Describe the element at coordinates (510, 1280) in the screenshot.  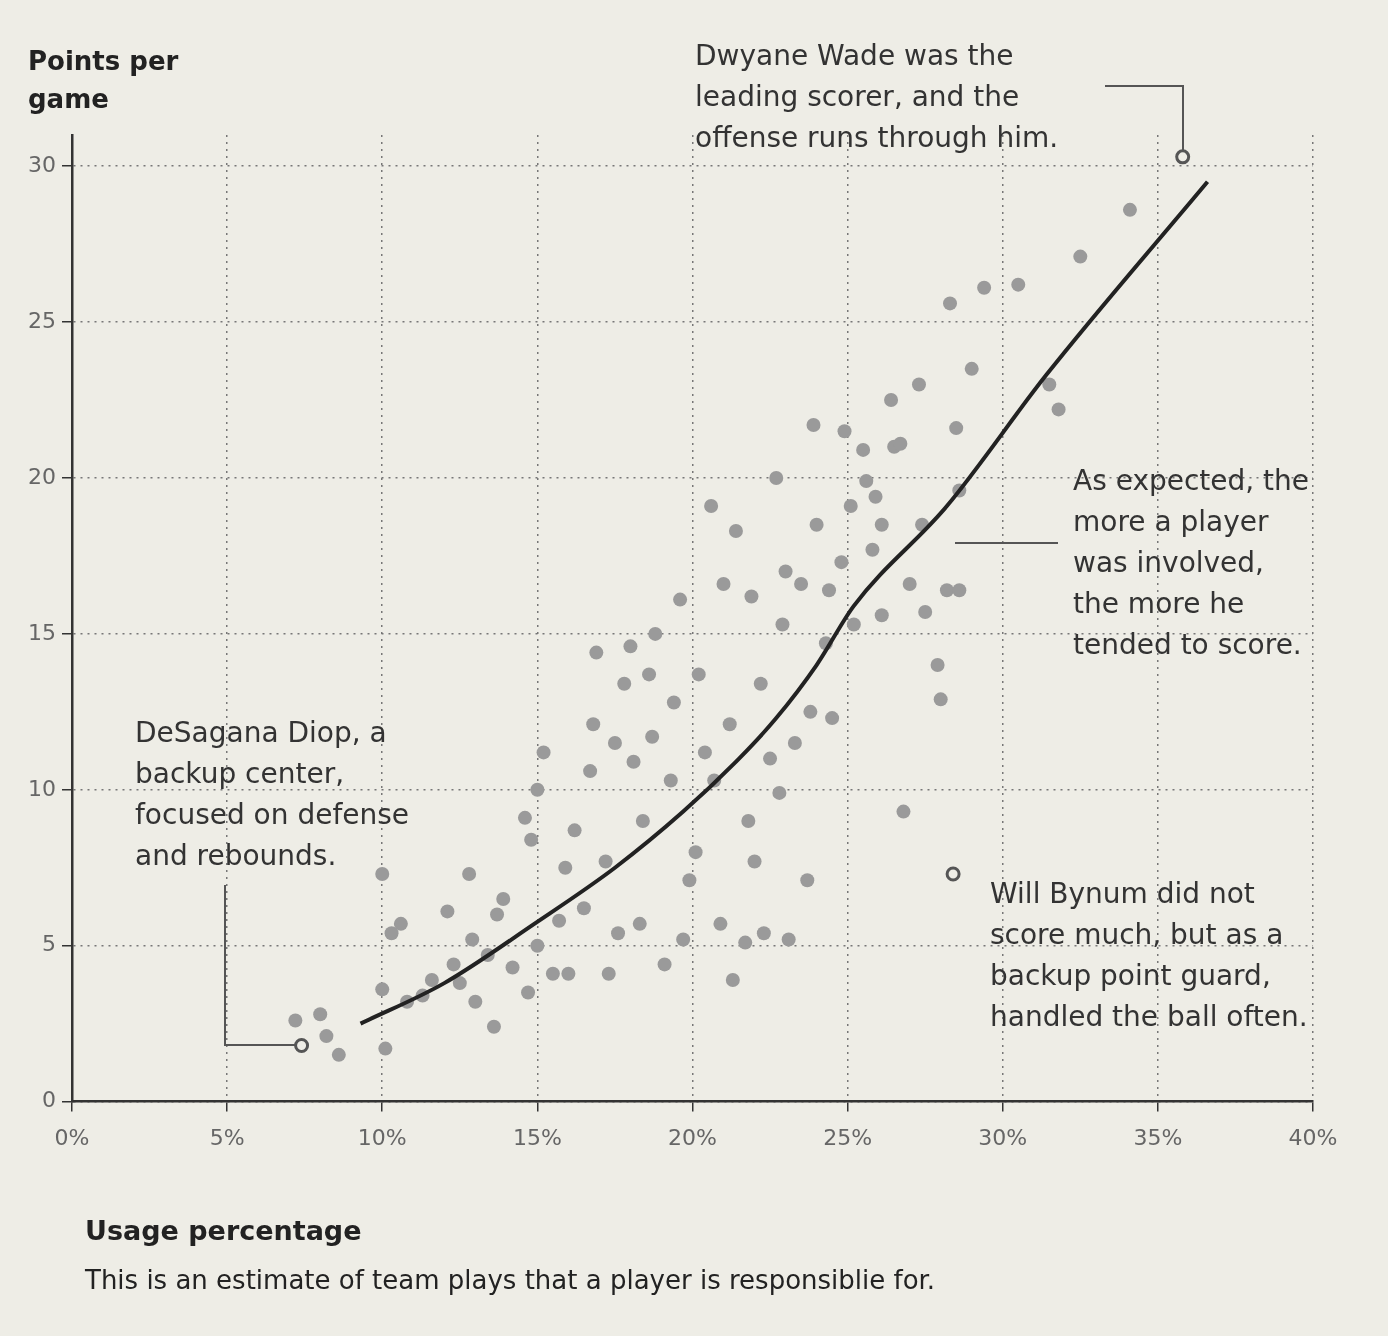
I see `text: This is an estimate of team plays that a player is responsiblie for.` at that location.